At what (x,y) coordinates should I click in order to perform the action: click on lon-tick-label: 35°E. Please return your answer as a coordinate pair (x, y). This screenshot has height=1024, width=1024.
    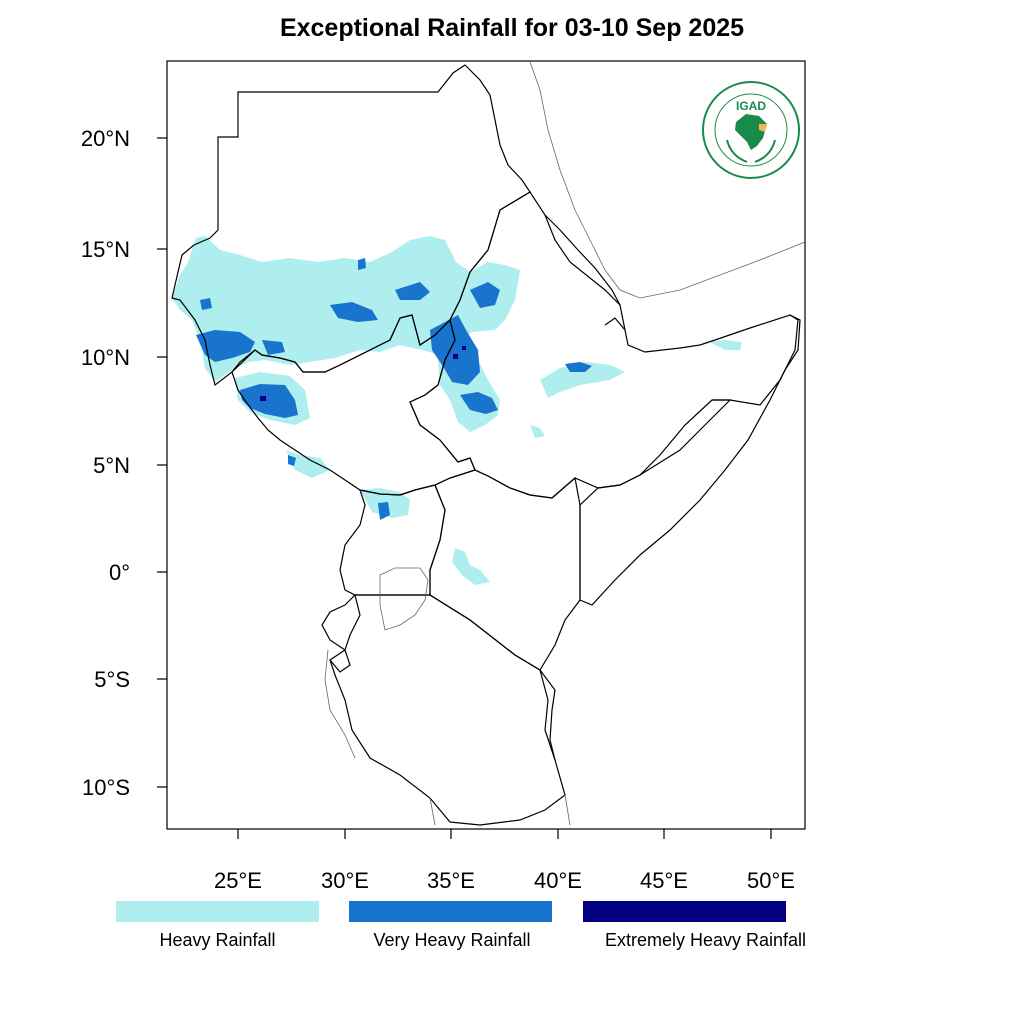
    Looking at the image, I should click on (451, 880).